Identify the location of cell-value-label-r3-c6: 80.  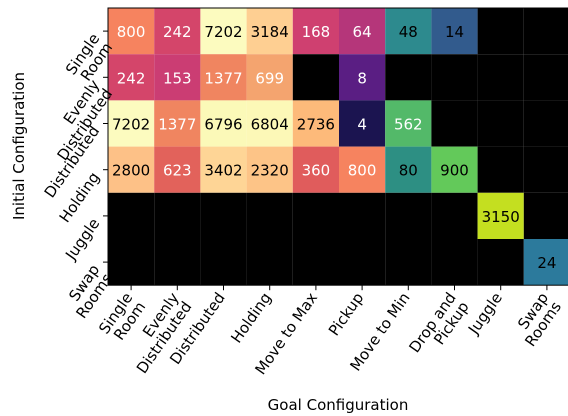
(408, 171).